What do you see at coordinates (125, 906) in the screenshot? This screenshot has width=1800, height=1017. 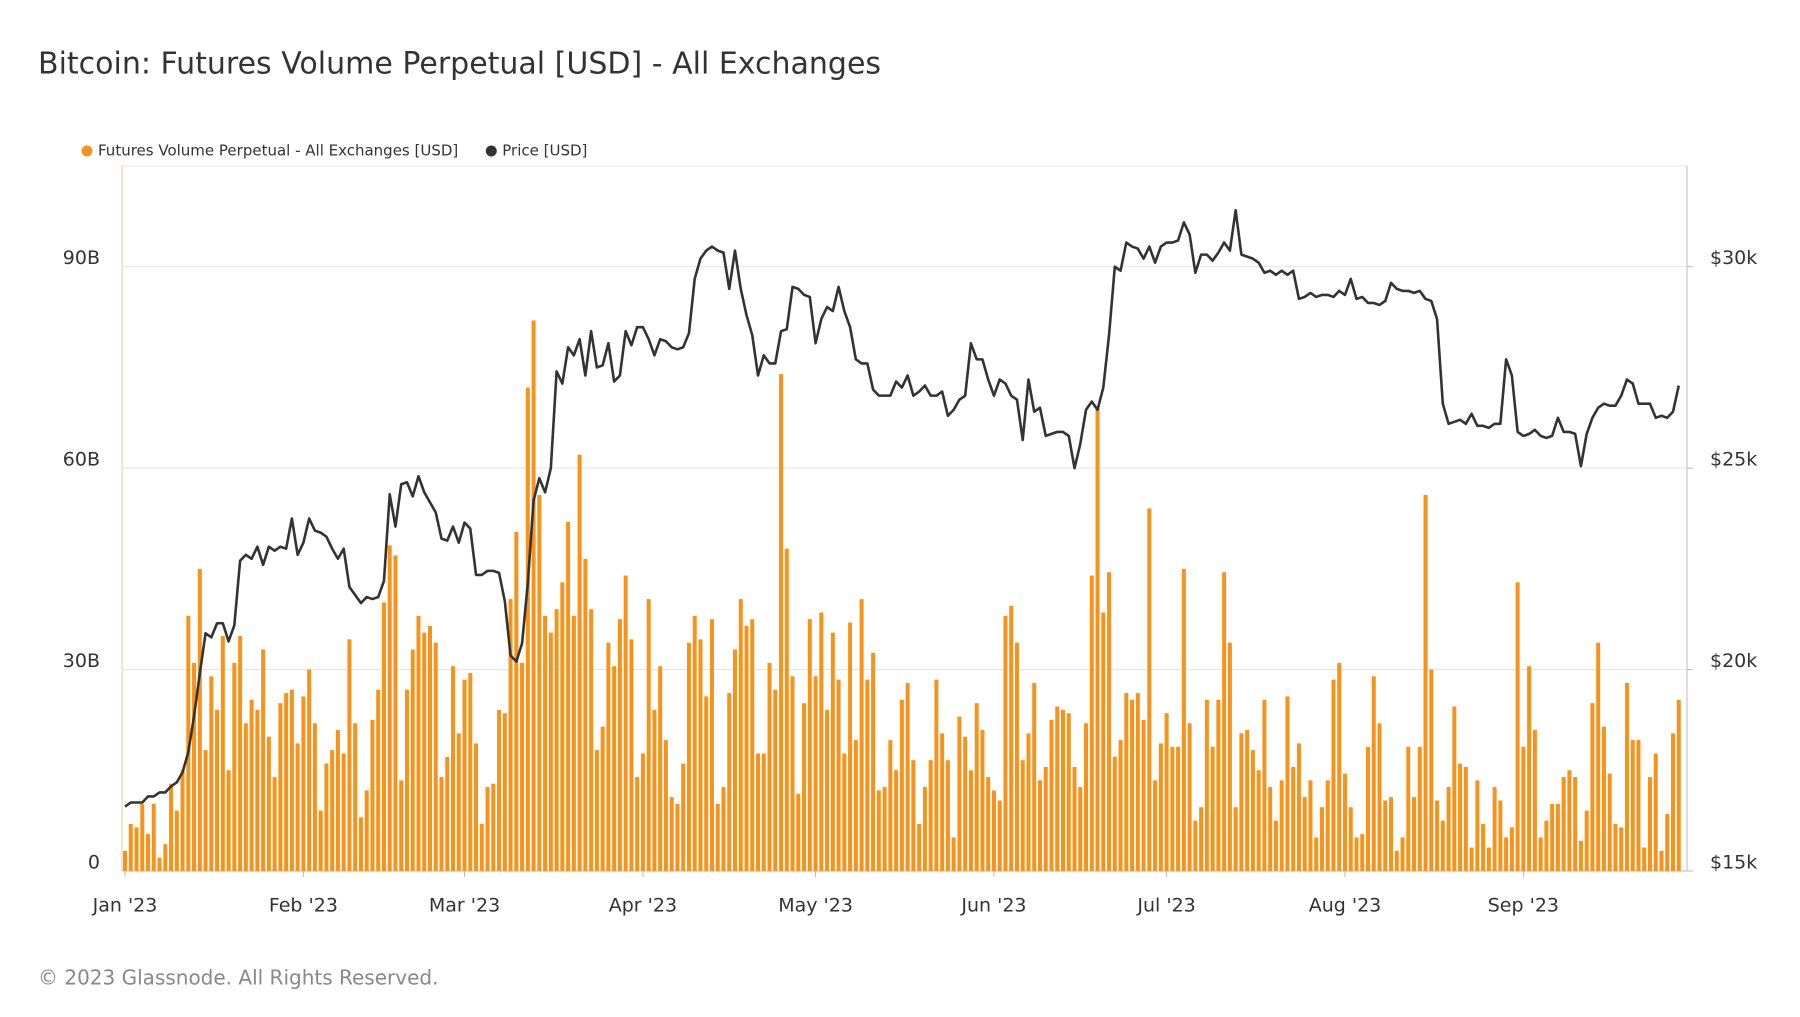 I see `x-tick-label: Jan '23` at bounding box center [125, 906].